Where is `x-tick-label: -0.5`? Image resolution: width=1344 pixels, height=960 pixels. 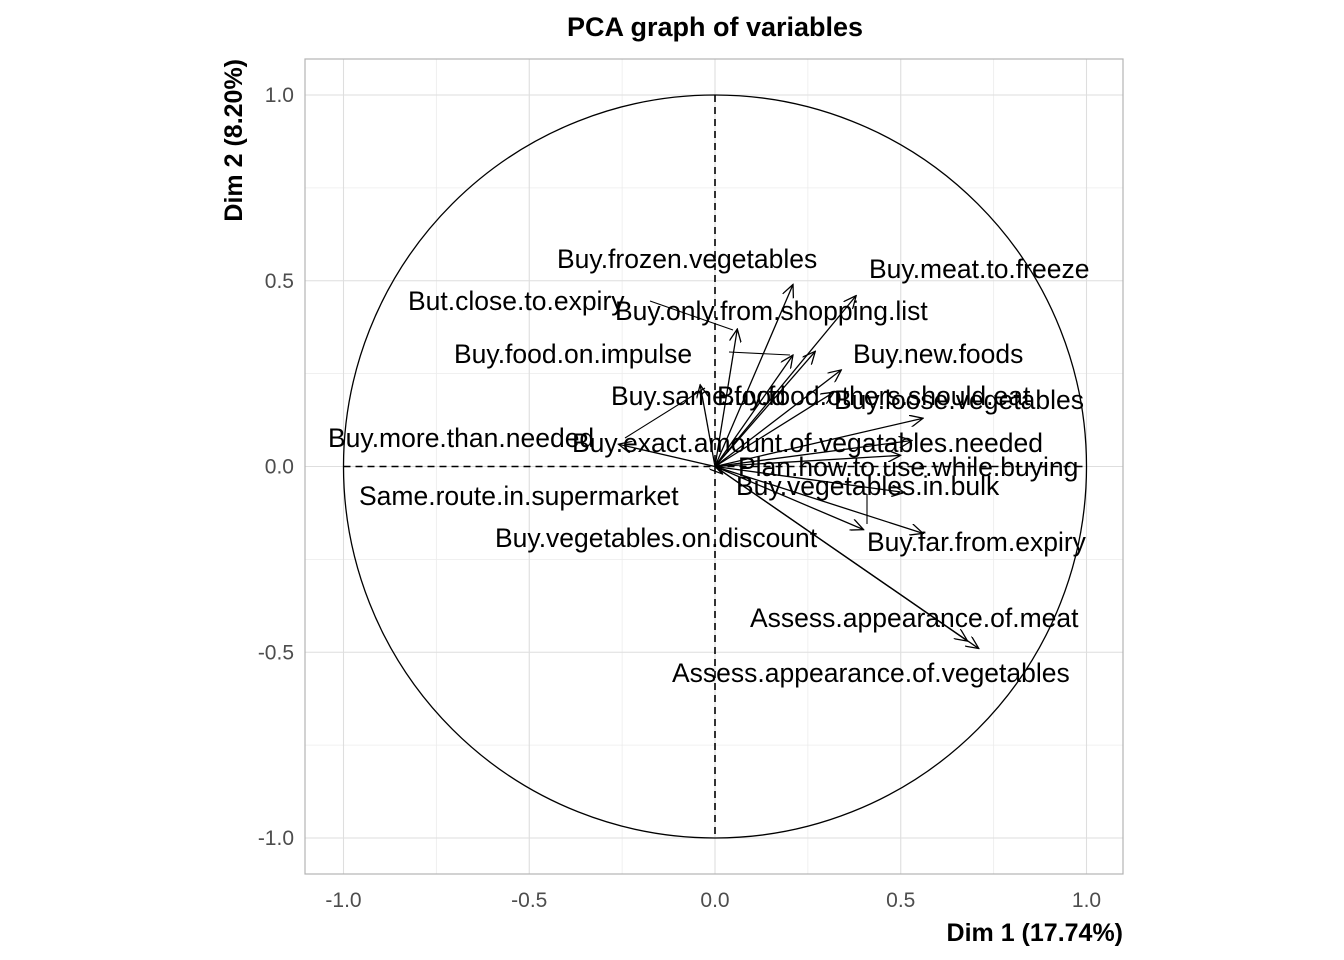
x-tick-label: -0.5 is located at coordinates (529, 900).